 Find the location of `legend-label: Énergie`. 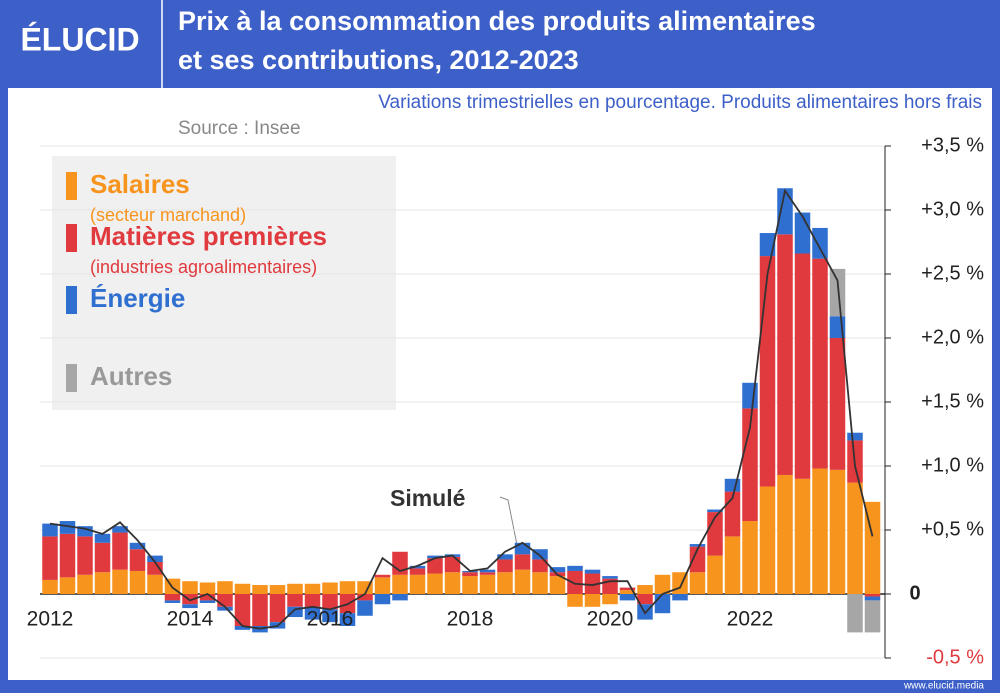

legend-label: Énergie is located at coordinates (137, 298).